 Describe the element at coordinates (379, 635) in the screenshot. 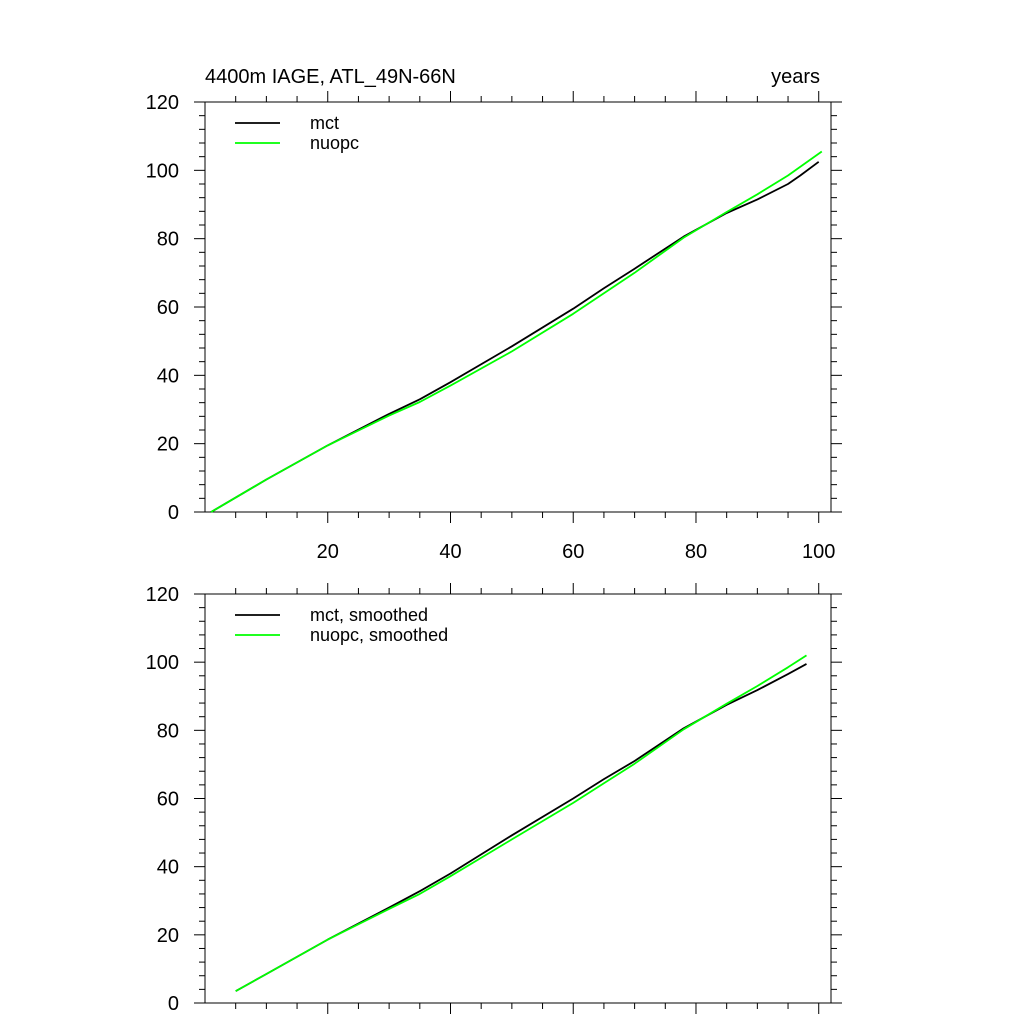

I see `legend-label: nuopc, smoothed` at that location.